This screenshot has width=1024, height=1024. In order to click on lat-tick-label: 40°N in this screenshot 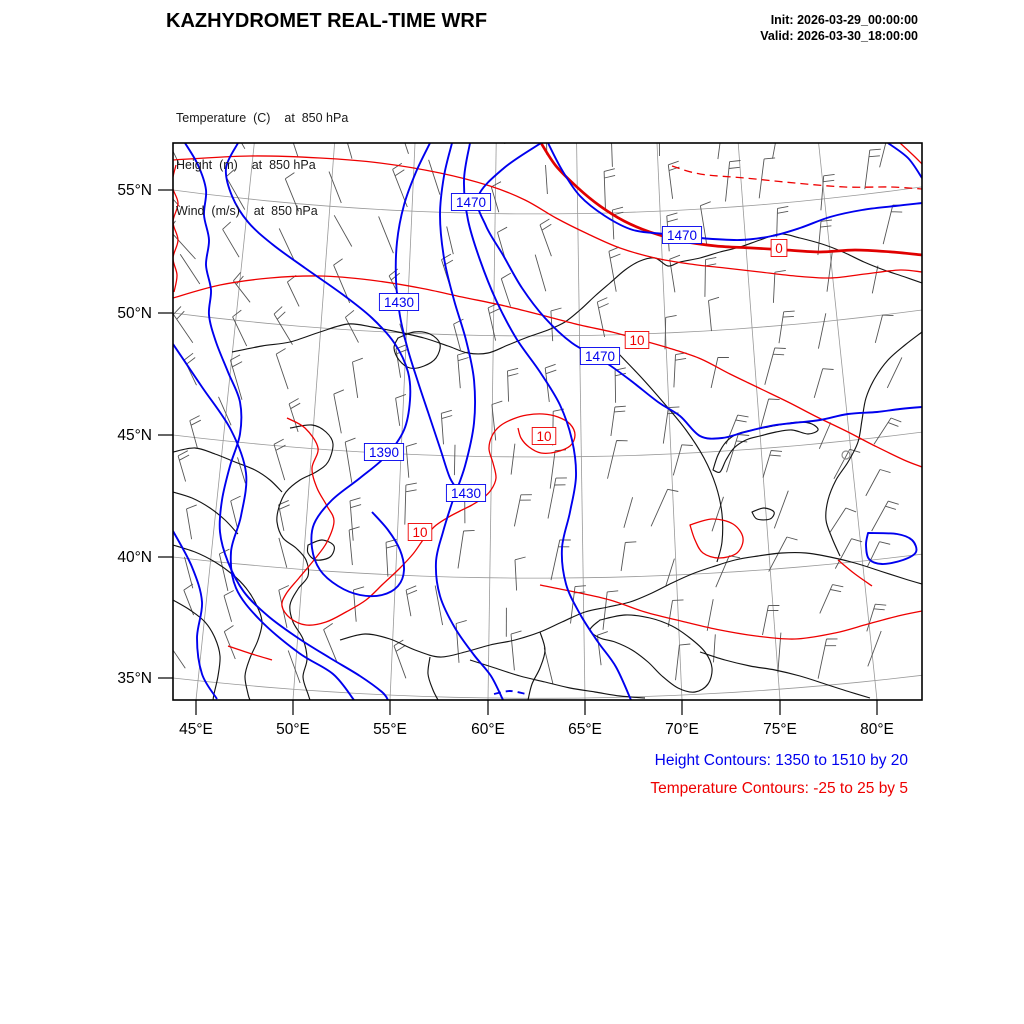, I will do `click(134, 557)`.